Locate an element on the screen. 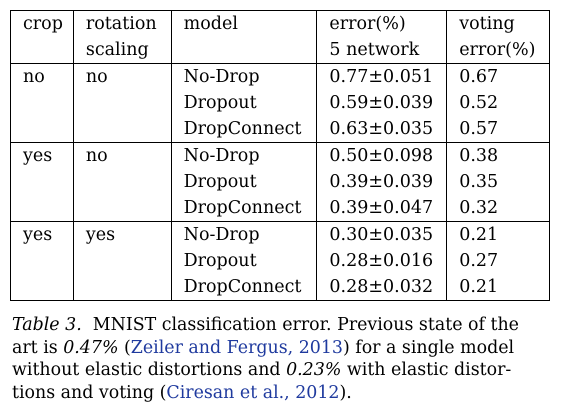  cell-error: 0.77±0.051 is located at coordinates (382, 76).